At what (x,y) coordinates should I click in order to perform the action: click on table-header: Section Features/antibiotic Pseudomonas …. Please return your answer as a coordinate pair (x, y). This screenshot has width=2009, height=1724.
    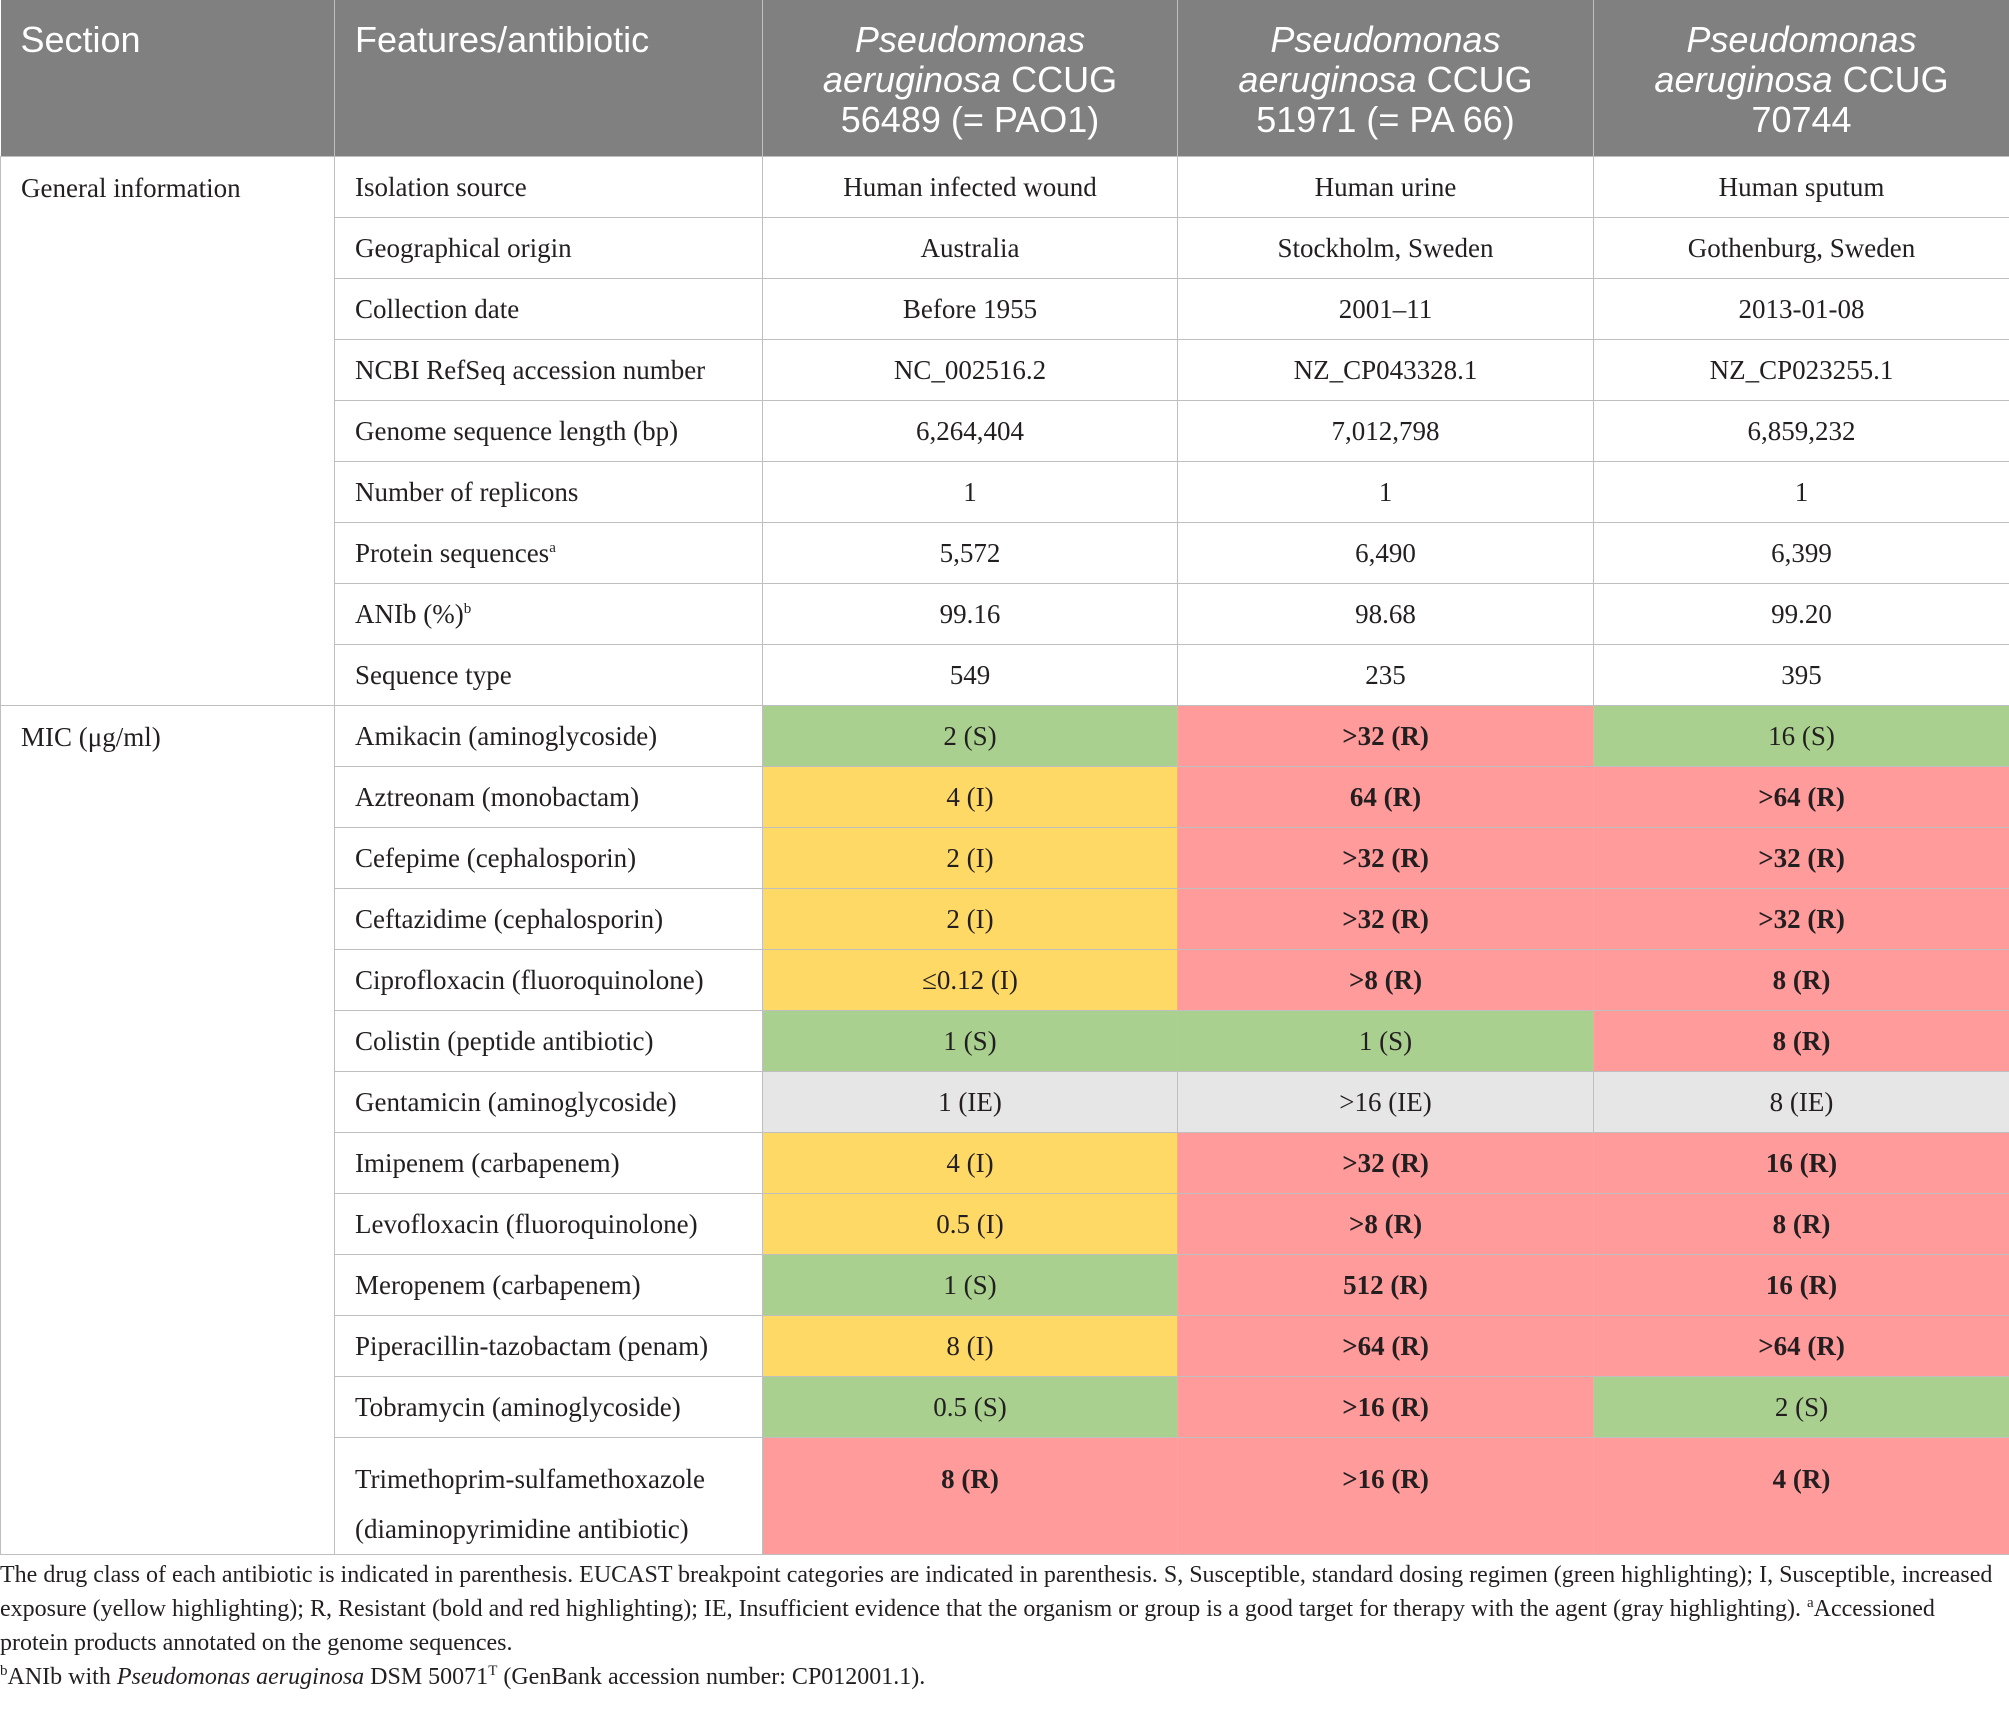
    Looking at the image, I should click on (1004, 78).